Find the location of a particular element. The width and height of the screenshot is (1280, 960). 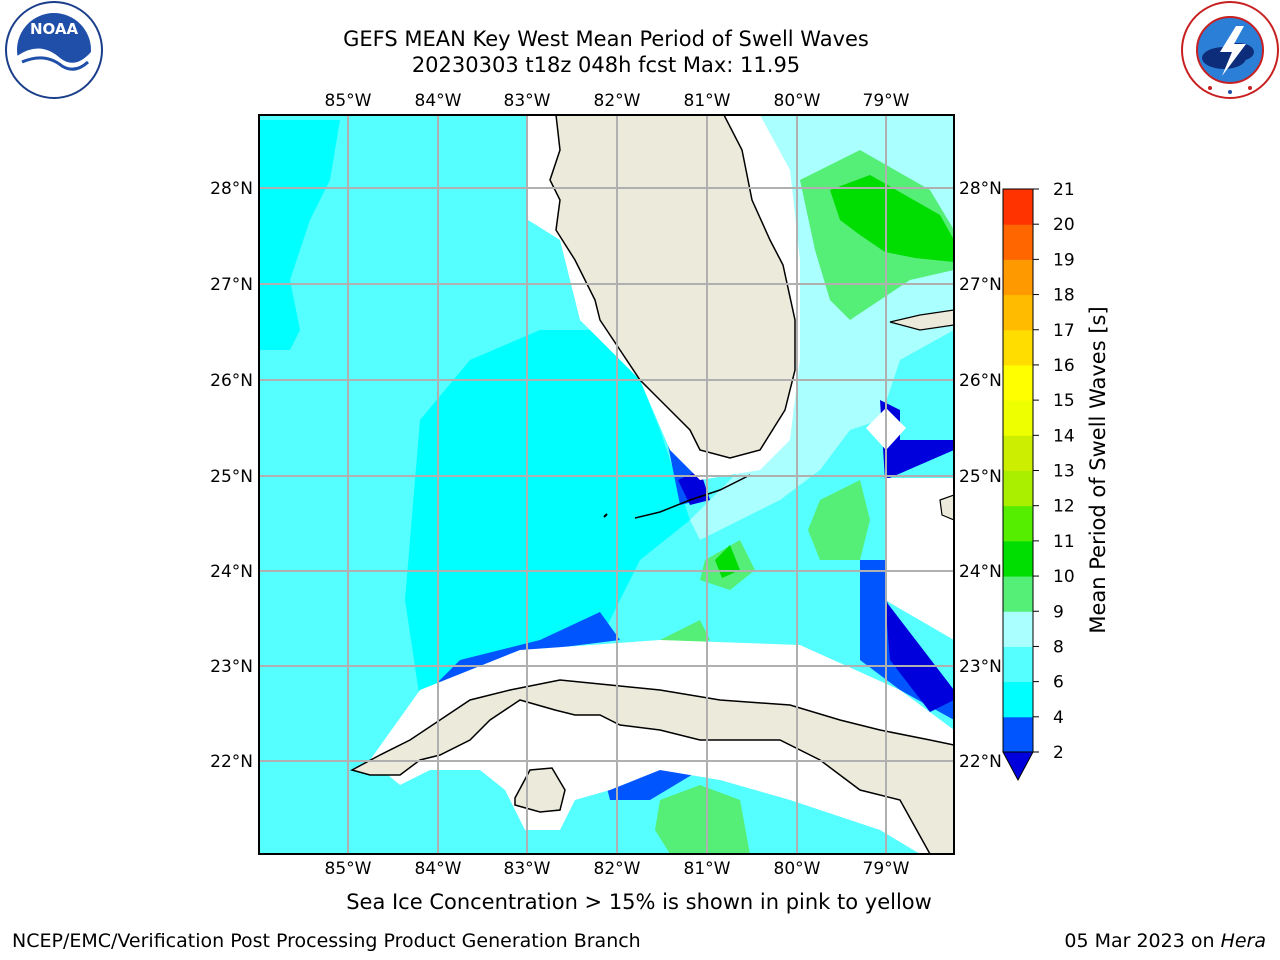

footer-date-text: 05 Mar 2023 on is located at coordinates (1142, 941).